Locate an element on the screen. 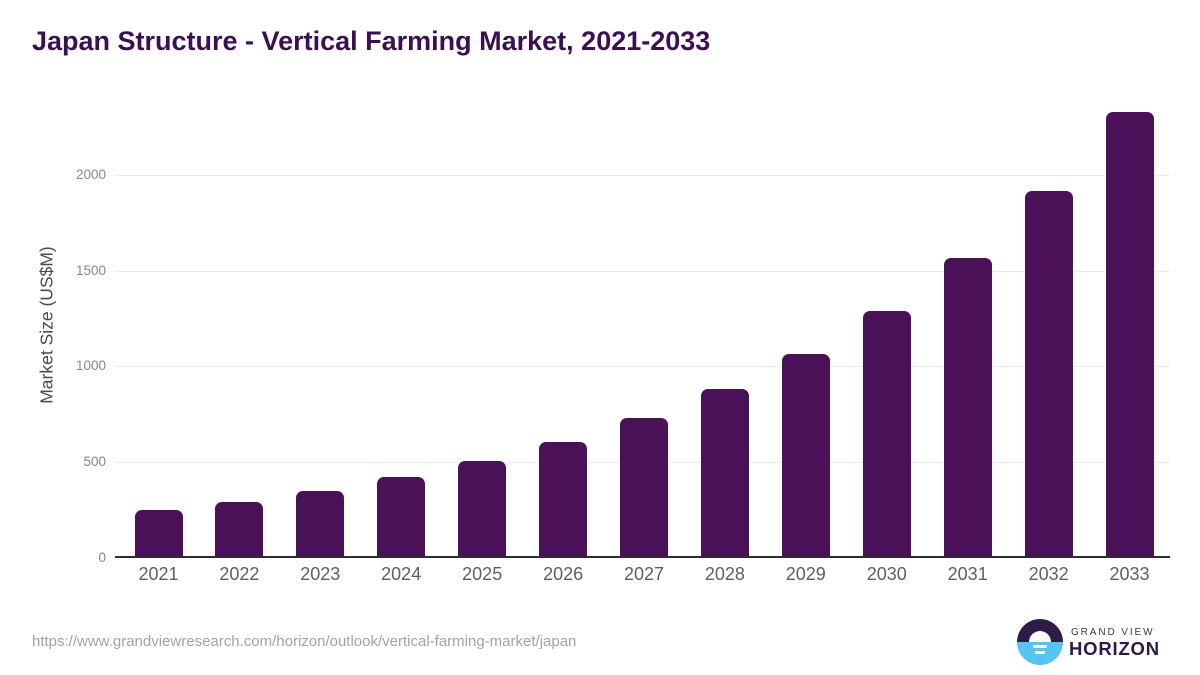 This screenshot has width=1200, height=675. bar-2022 is located at coordinates (239, 529).